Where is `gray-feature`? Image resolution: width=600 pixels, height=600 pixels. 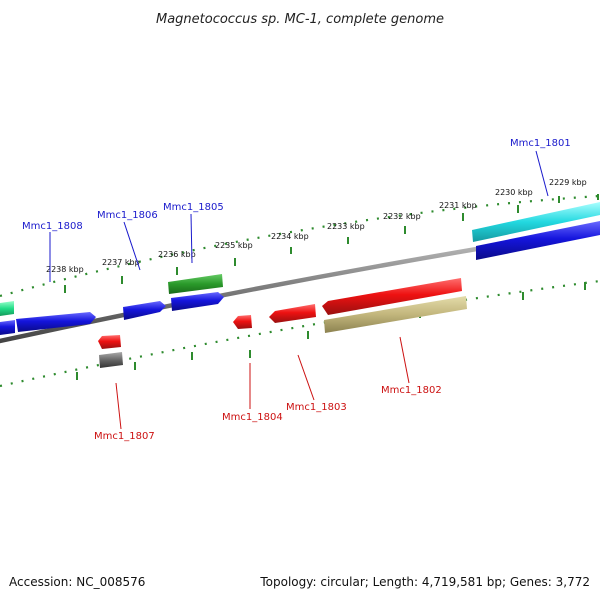 gray-feature is located at coordinates (111, 360).